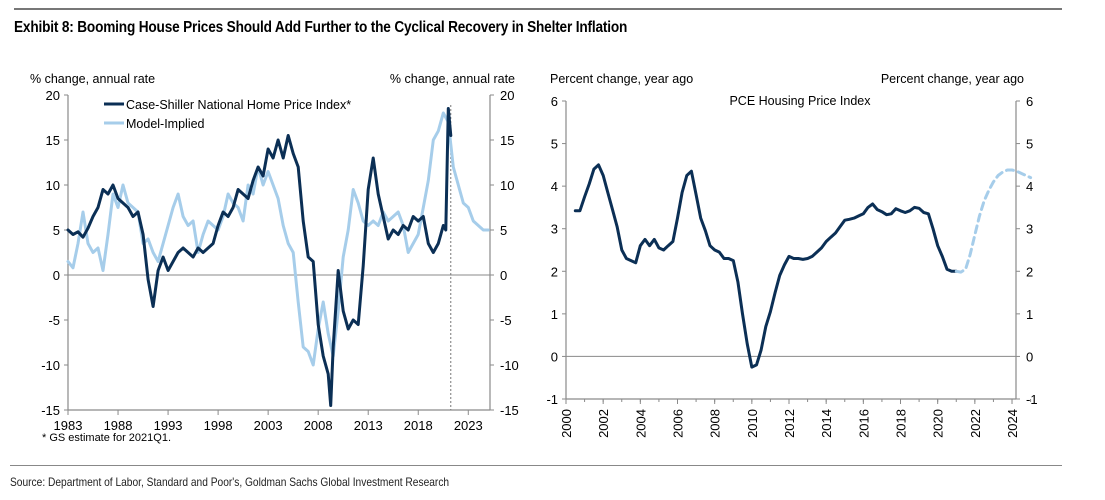  What do you see at coordinates (507, 185) in the screenshot?
I see `y-tick-label-right: 10` at bounding box center [507, 185].